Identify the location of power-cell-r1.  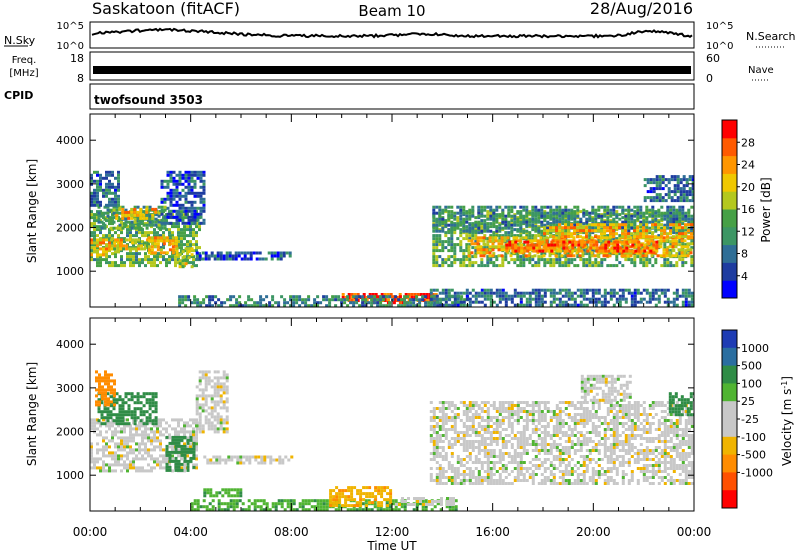
(100, 249).